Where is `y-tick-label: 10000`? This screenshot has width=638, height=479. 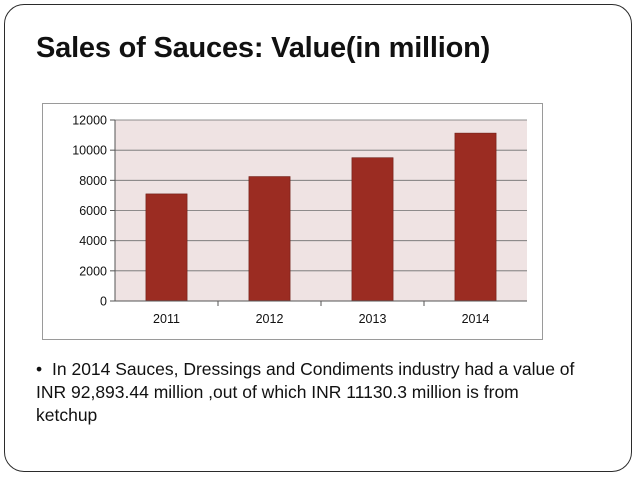
y-tick-label: 10000 is located at coordinates (89, 151).